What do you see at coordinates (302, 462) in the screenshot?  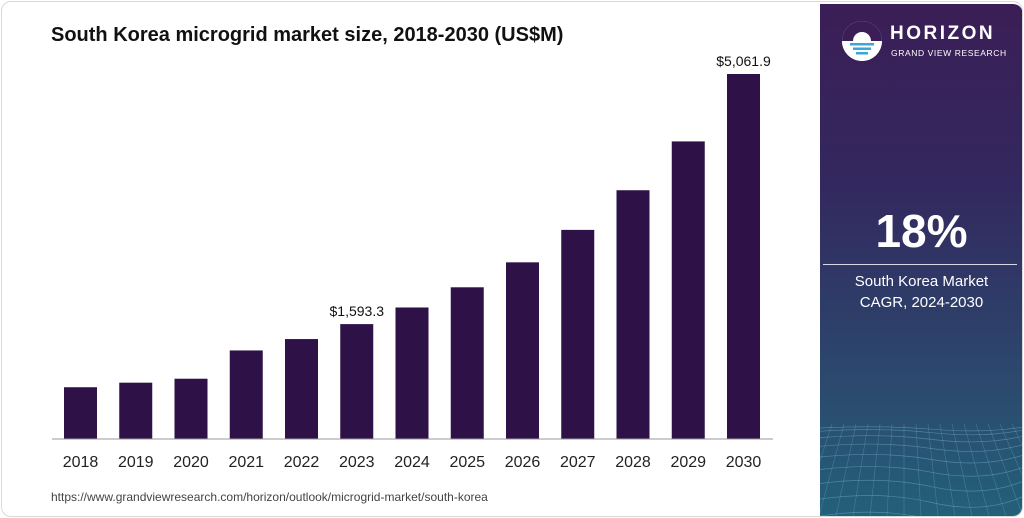 I see `x-tick-label-2022: 2022` at bounding box center [302, 462].